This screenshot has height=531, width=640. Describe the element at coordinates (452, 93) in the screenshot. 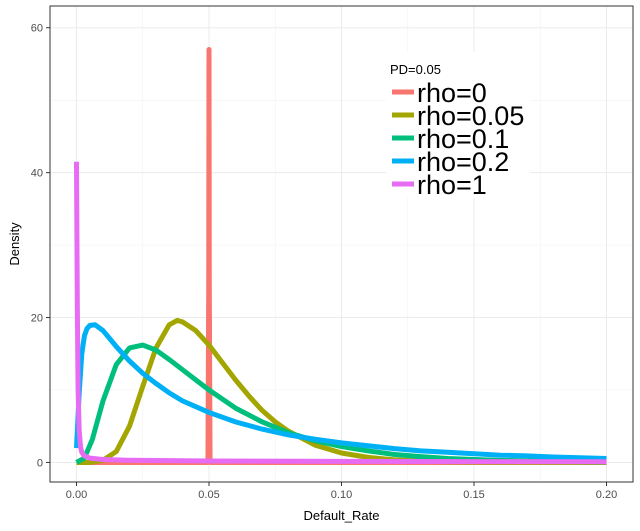

I see `legend-label-rho-0: rho=0` at that location.